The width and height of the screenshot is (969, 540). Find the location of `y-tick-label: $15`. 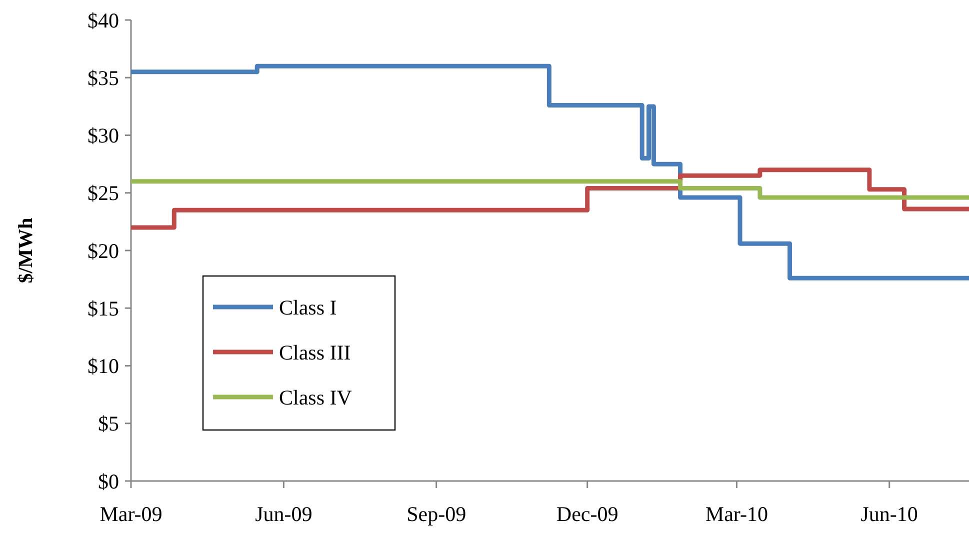

y-tick-label: $15 is located at coordinates (103, 308).